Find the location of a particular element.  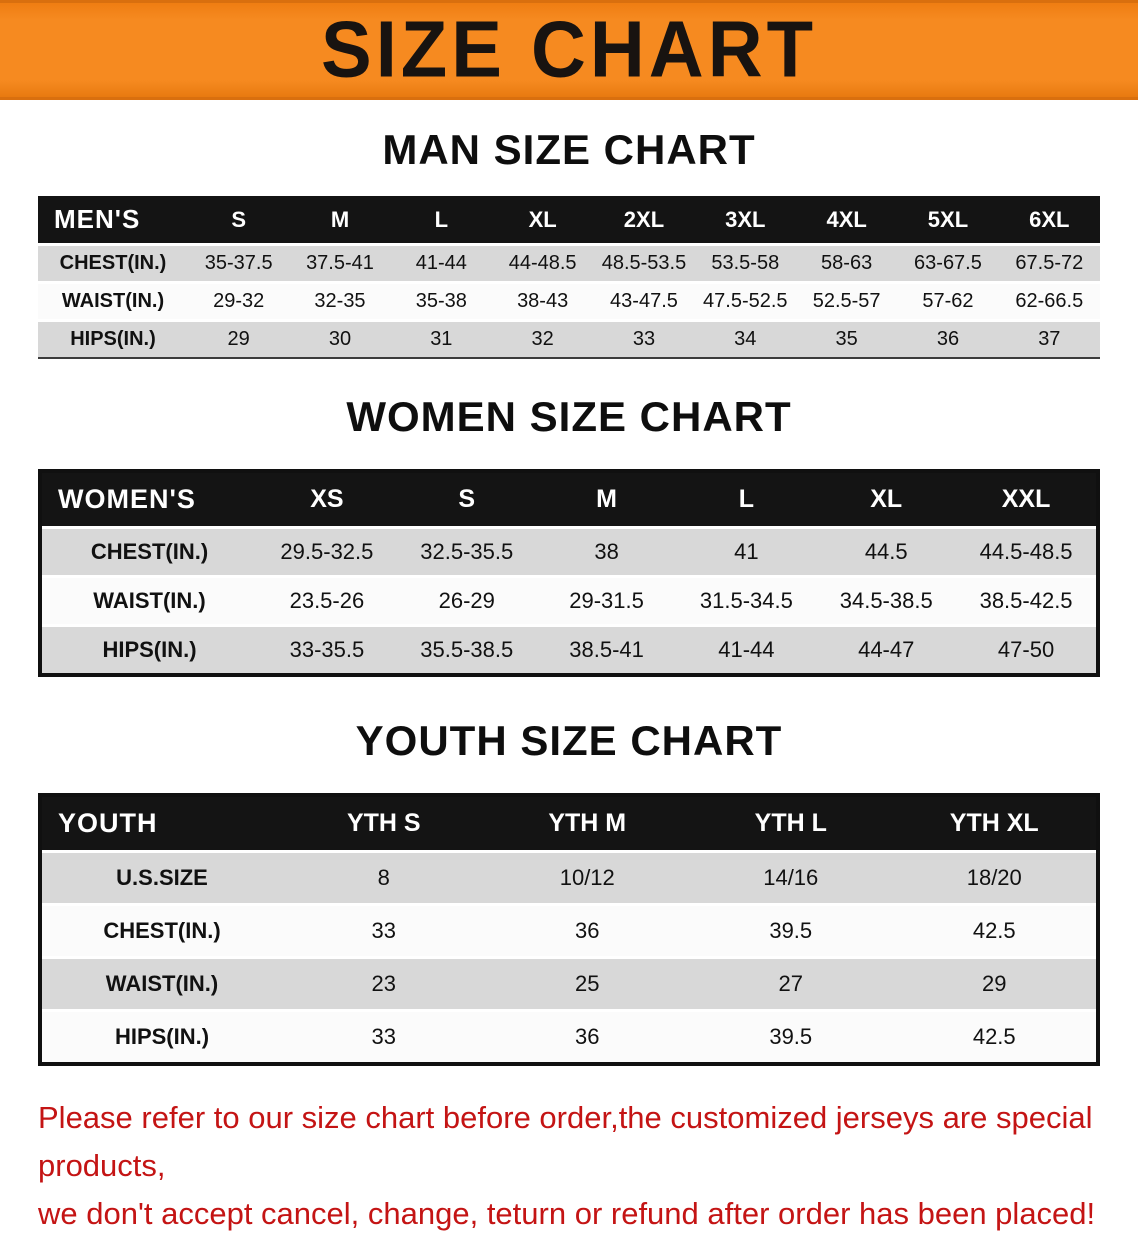

measurement-row: HIPS(IN.) 33 36 39.5 42.5 is located at coordinates (569, 1037).